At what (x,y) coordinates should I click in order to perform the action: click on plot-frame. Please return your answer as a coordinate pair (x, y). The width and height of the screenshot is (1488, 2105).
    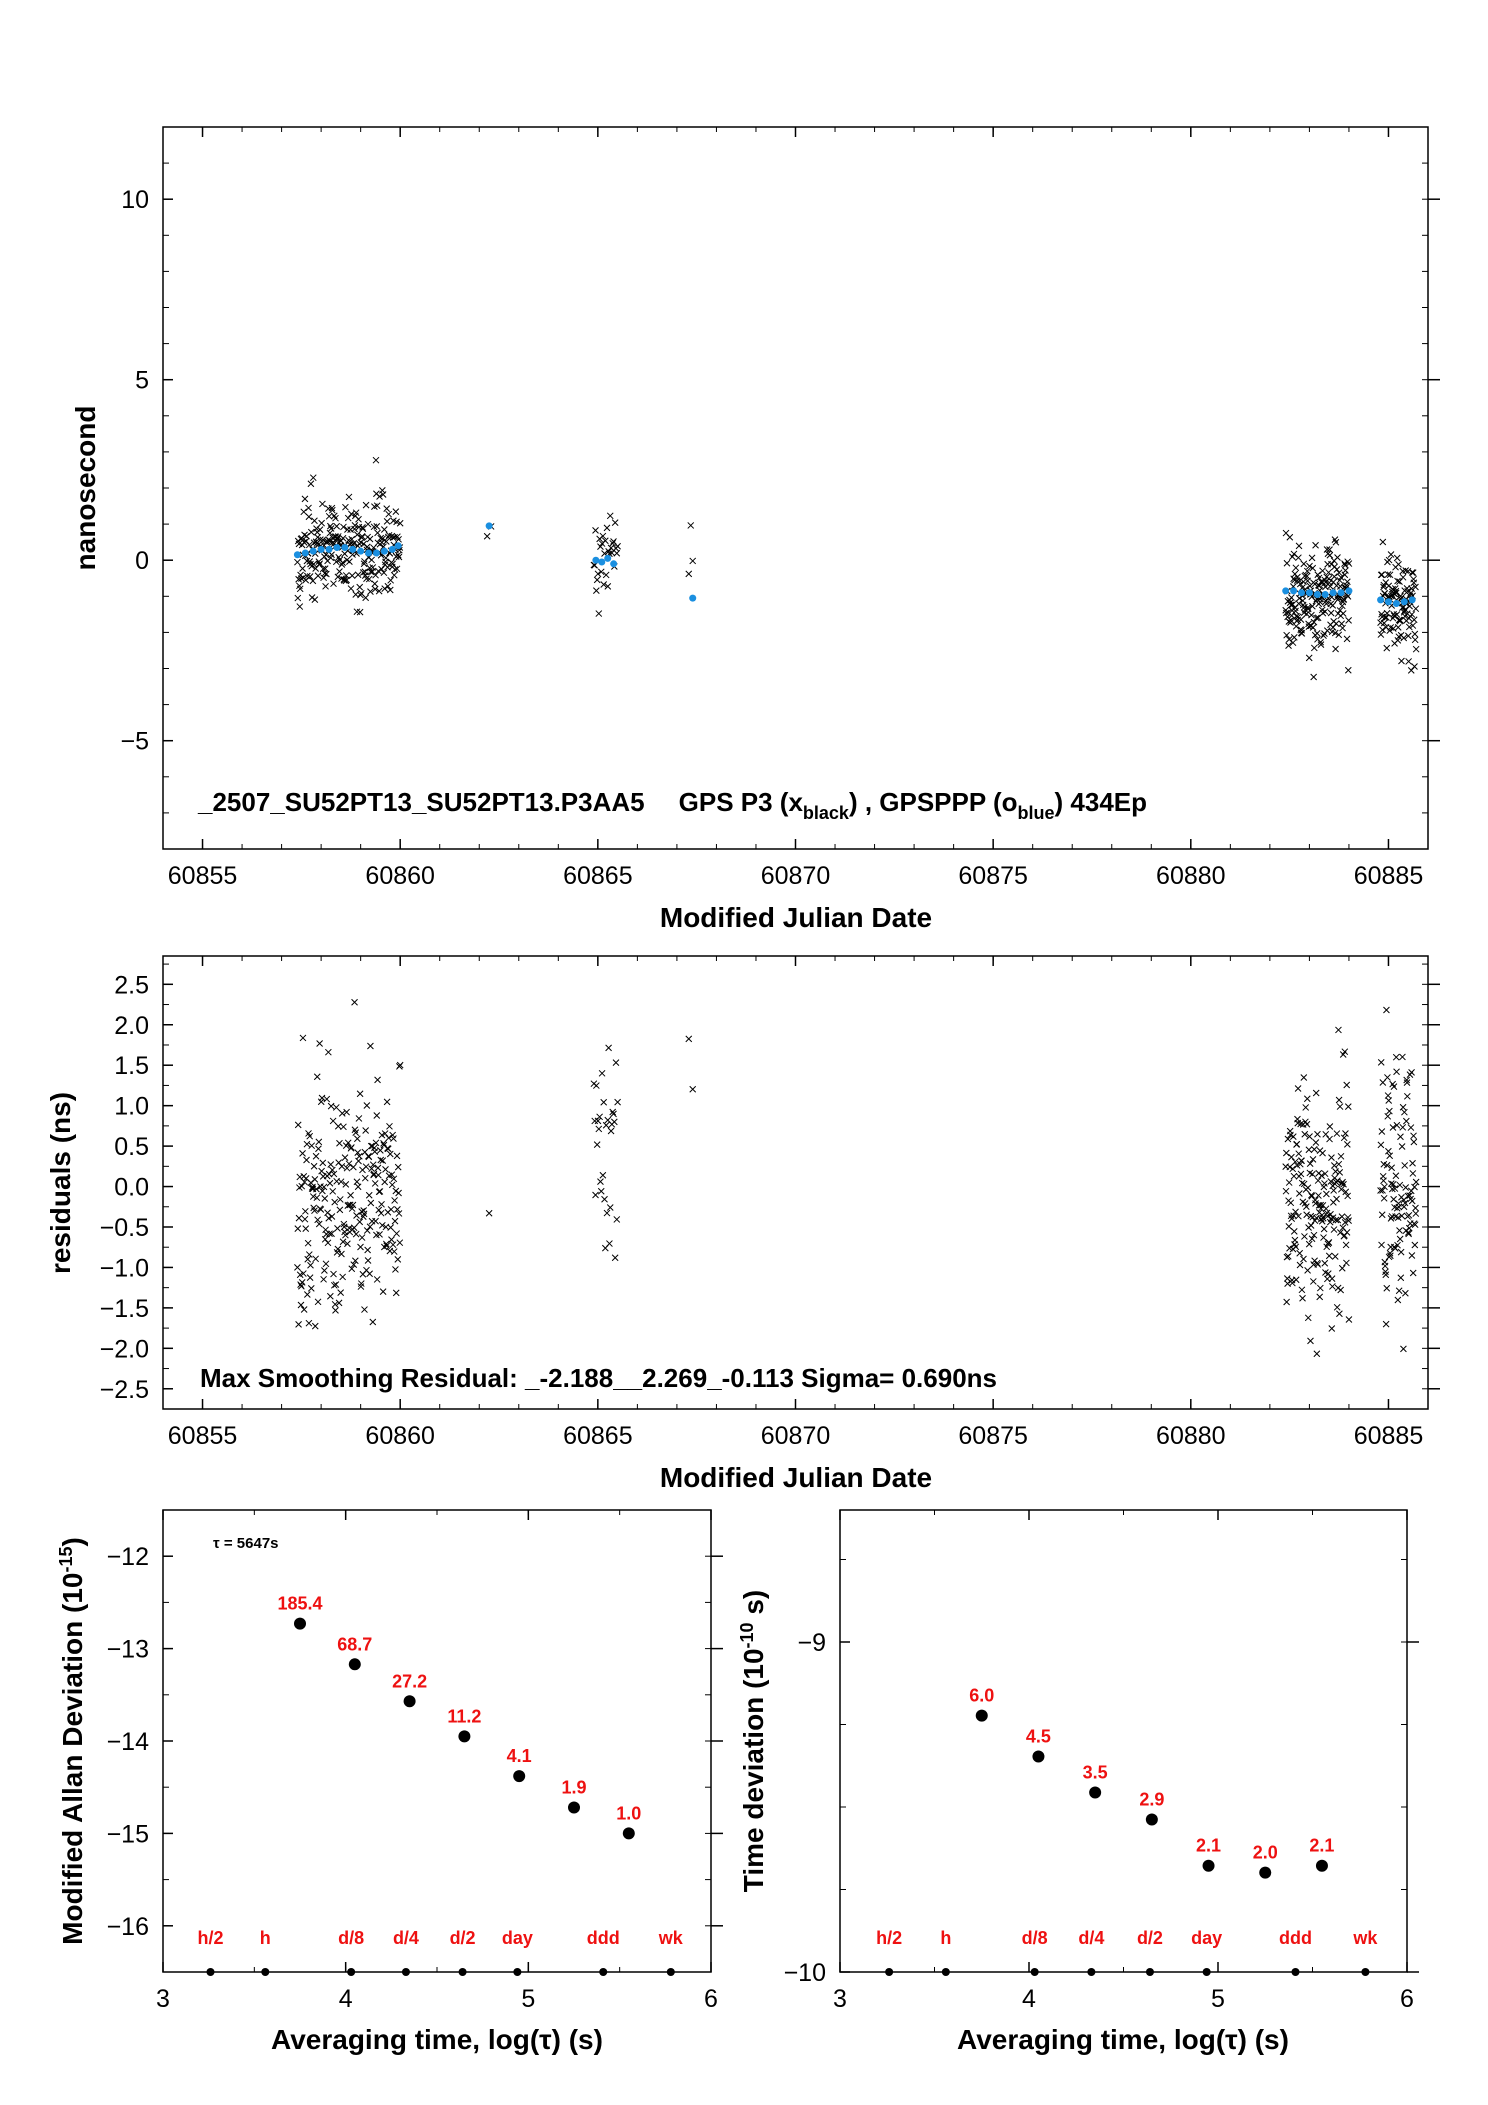
    Looking at the image, I should click on (1123, 1741).